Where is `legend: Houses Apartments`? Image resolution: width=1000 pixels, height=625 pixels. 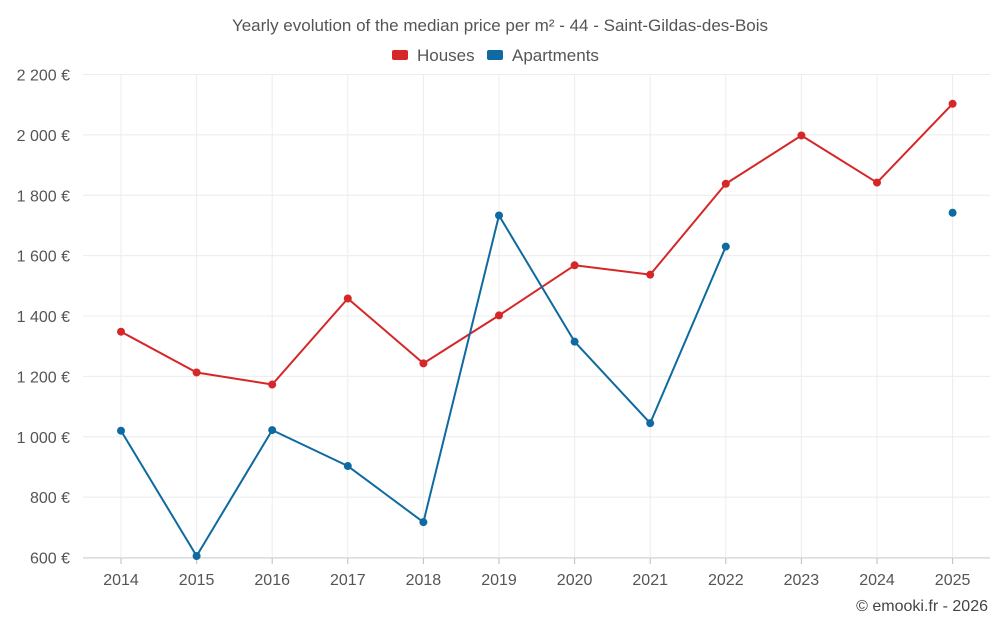 legend: Houses Apartments is located at coordinates (495, 55).